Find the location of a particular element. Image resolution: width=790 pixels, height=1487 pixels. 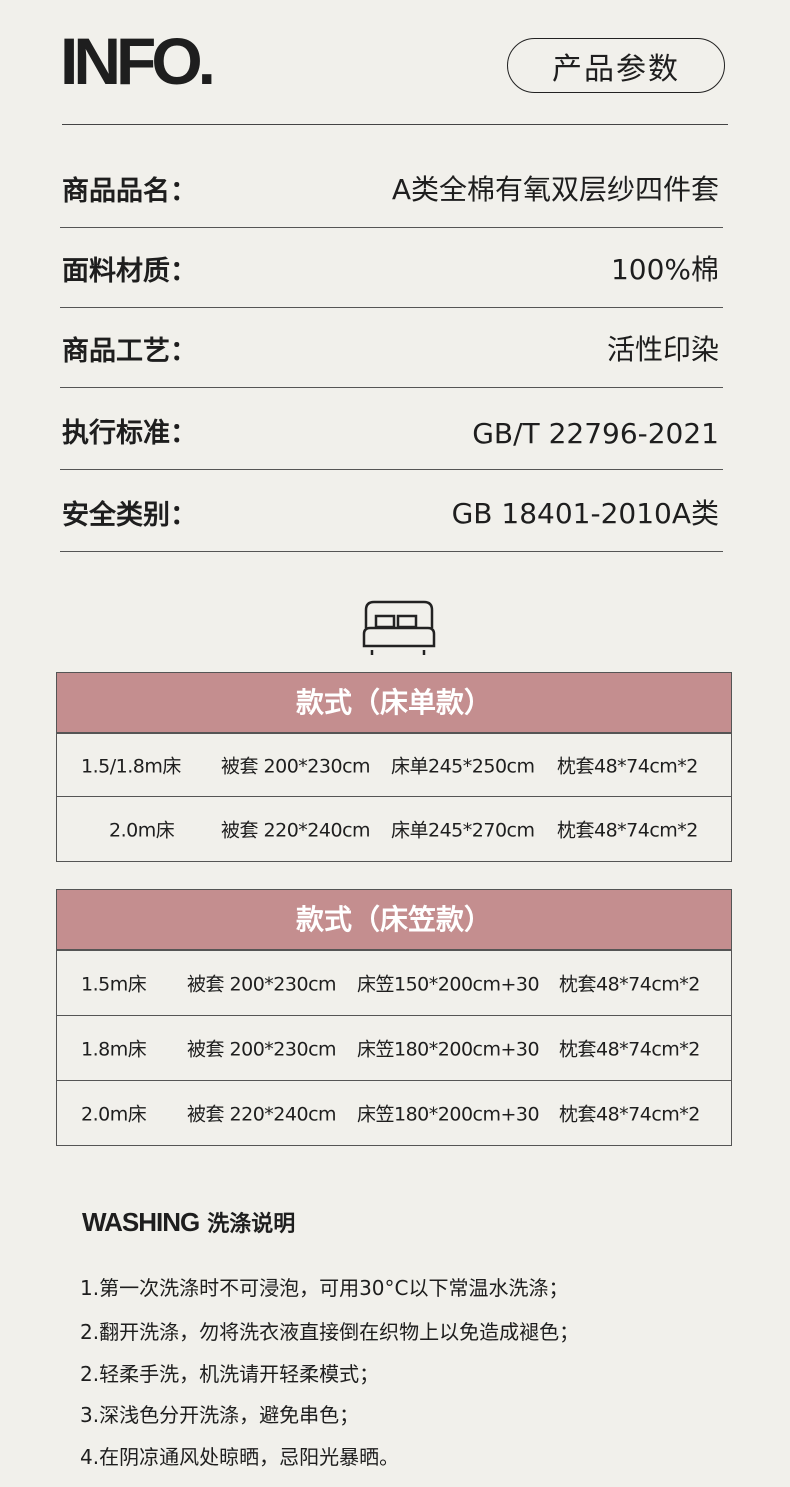

info-title: INFO. is located at coordinates (138, 61).